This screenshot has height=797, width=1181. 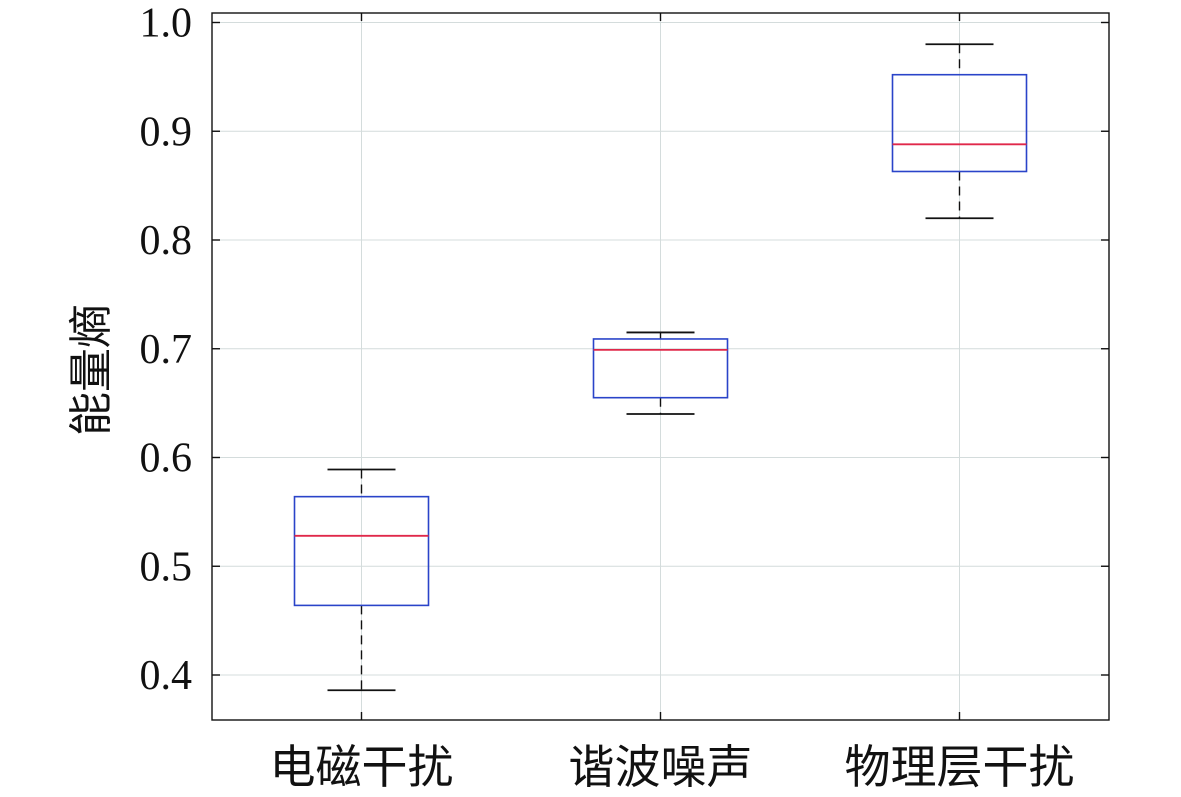 What do you see at coordinates (960, 767) in the screenshot?
I see `x-category-label: 物理层干扰` at bounding box center [960, 767].